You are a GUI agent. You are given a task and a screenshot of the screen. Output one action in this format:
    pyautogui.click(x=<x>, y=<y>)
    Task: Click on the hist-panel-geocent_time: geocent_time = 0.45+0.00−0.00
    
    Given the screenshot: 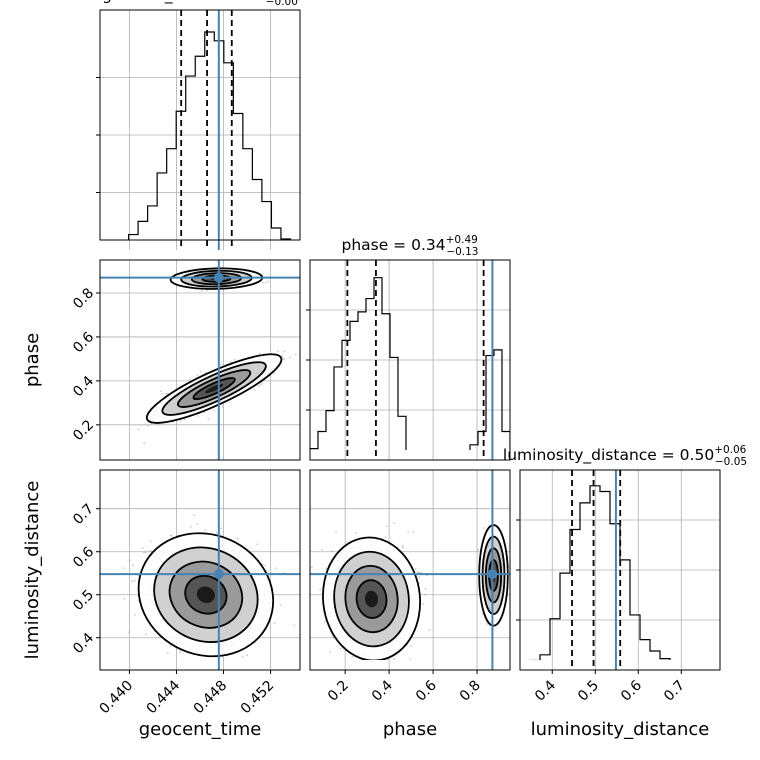 What is the action you would take?
    pyautogui.click(x=198, y=125)
    